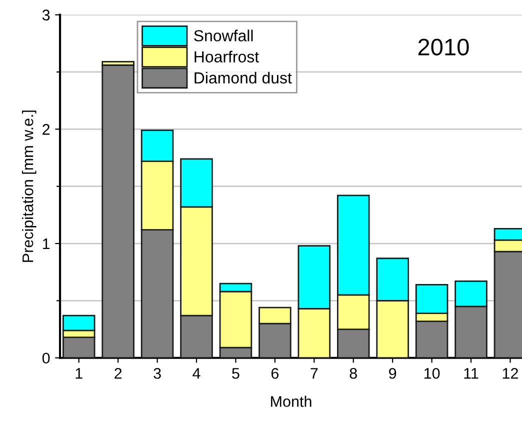 The height and width of the screenshot is (423, 522). Describe the element at coordinates (196, 373) in the screenshot. I see `x-tick-label: 4` at that location.